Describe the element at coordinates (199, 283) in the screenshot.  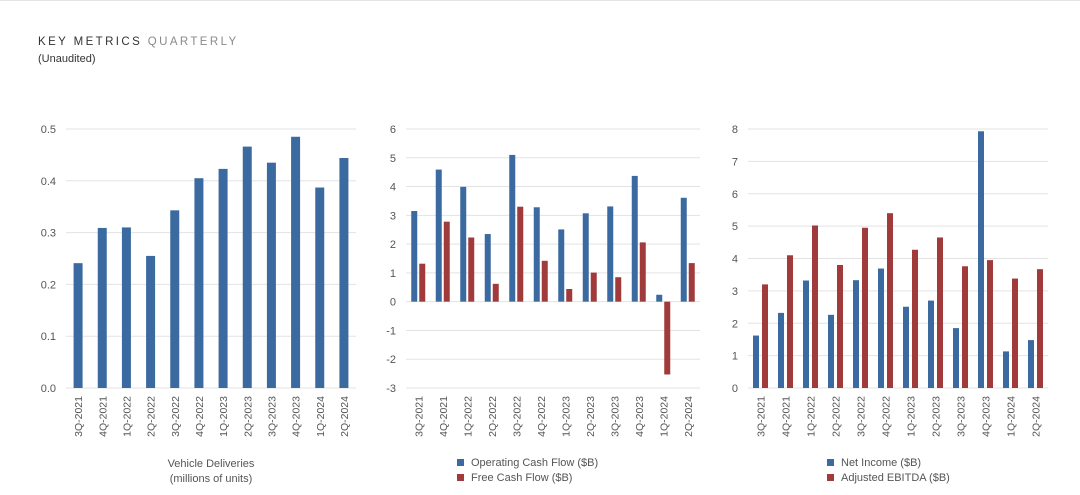
I see `bar-deliveries-4Q-2022` at that location.